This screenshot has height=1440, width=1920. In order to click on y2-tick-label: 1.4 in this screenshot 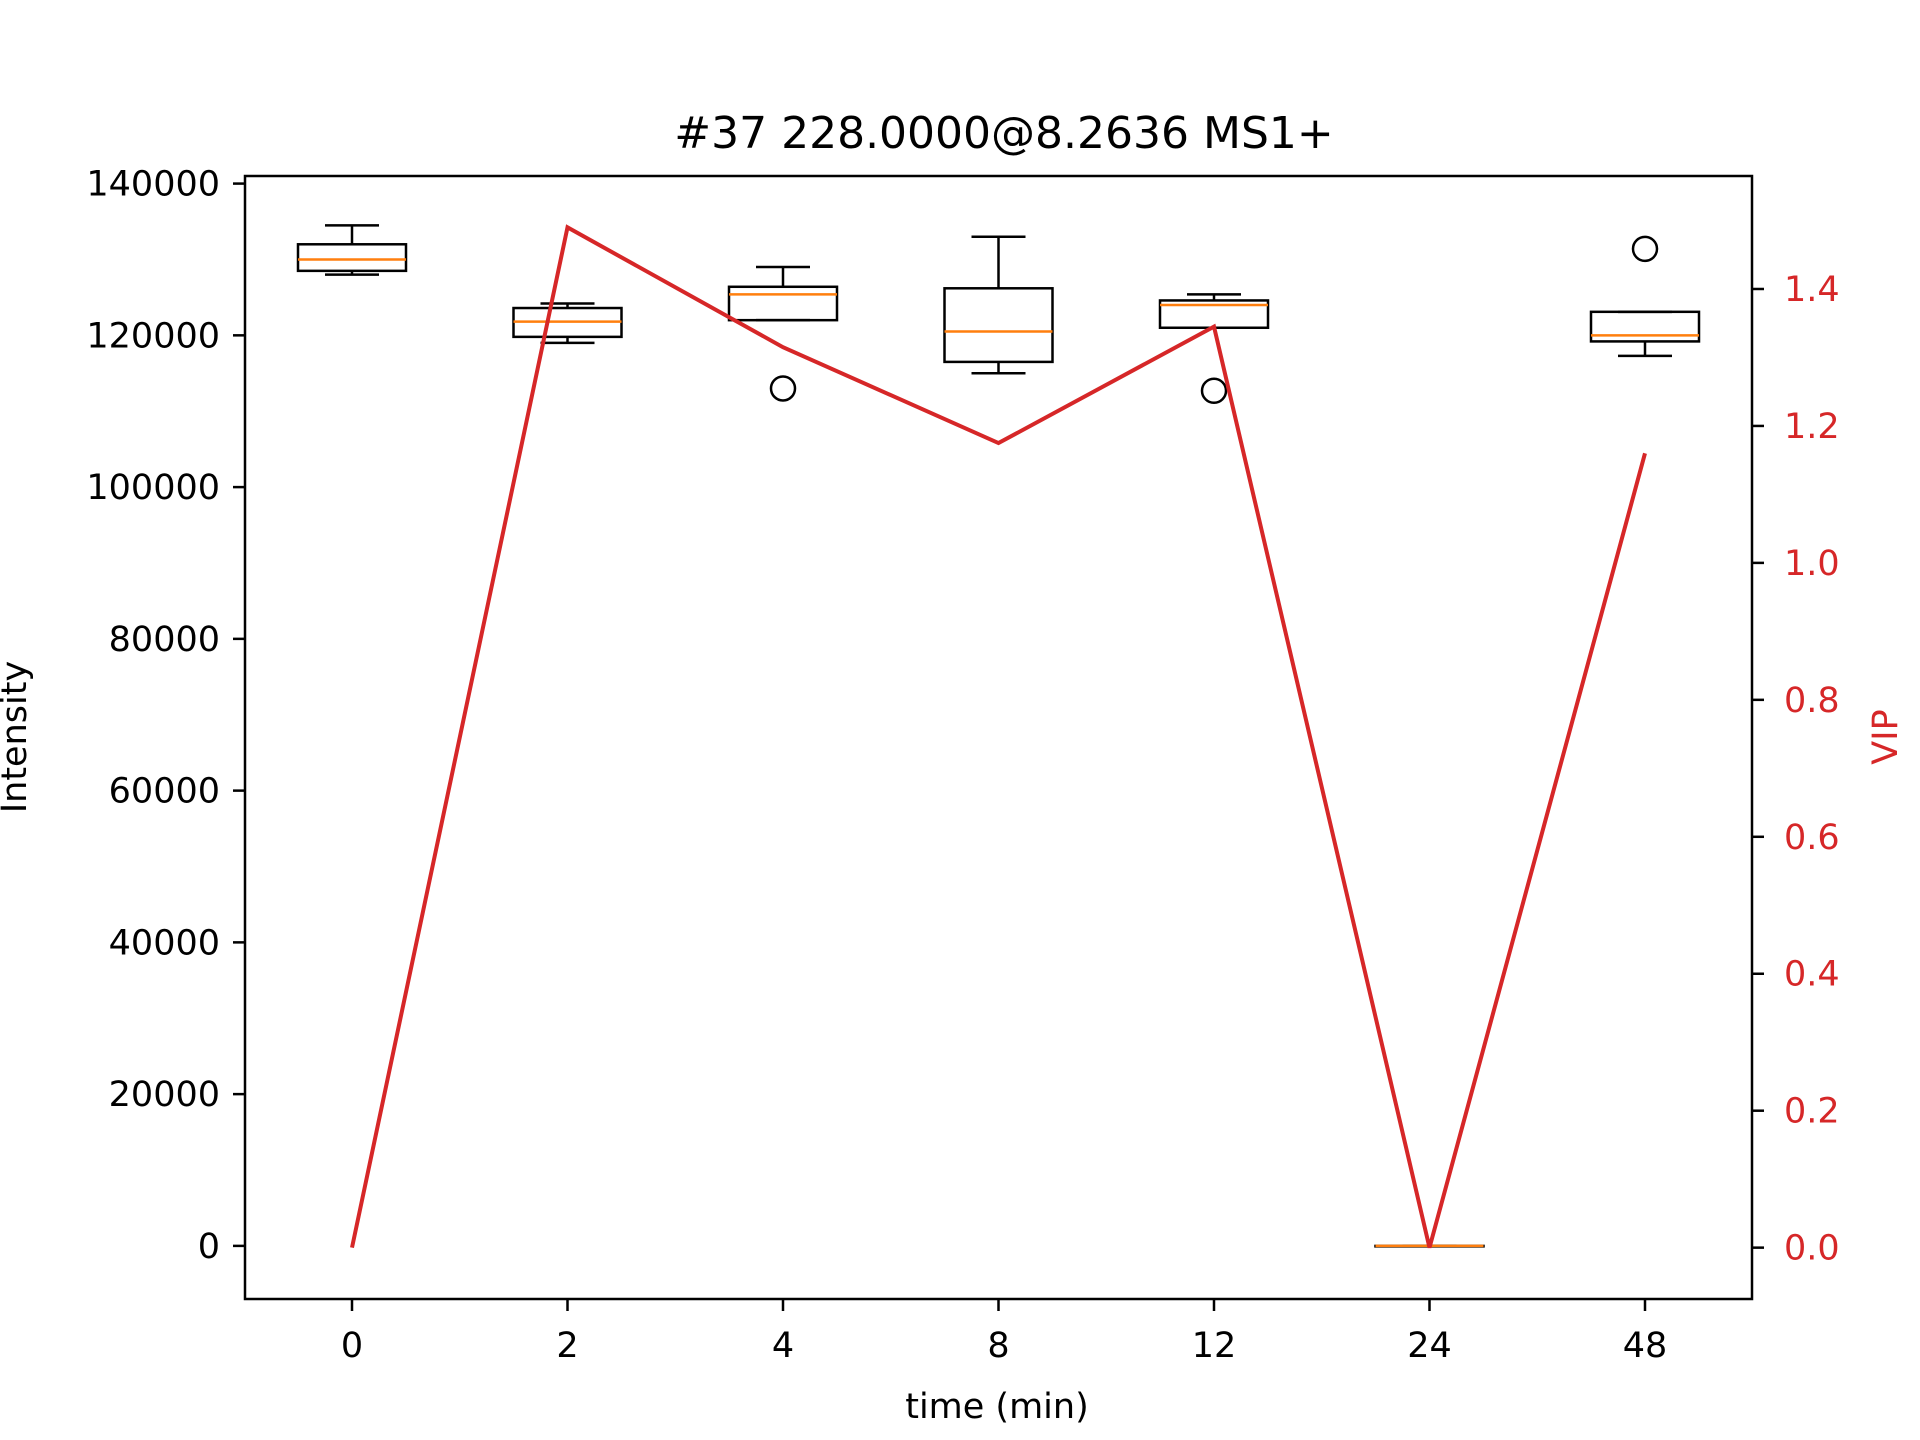, I will do `click(1812, 290)`.